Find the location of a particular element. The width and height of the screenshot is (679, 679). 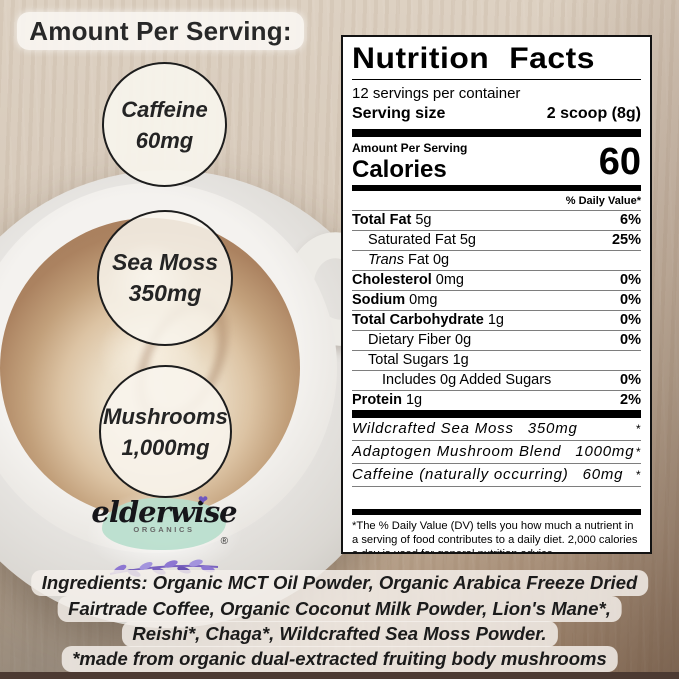

divider is located at coordinates (496, 79).